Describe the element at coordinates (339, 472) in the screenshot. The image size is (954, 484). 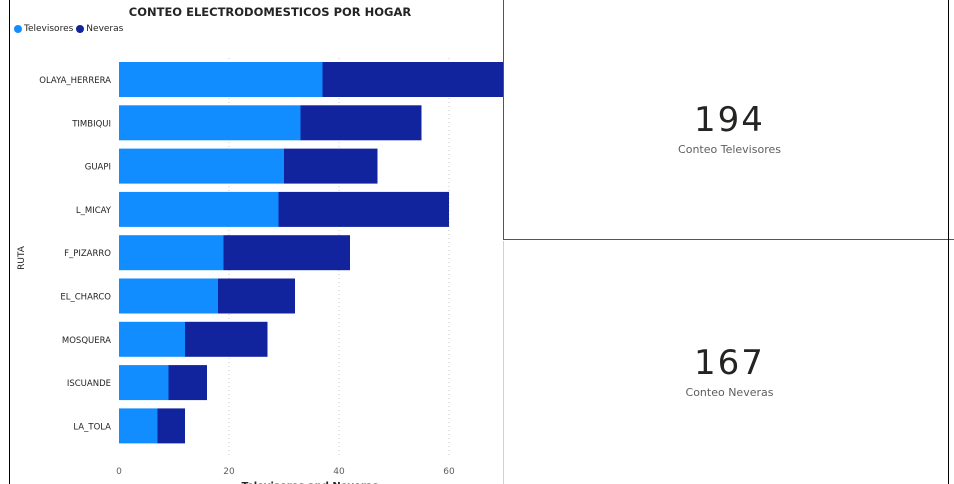
I see `x-tick-label: 40` at that location.